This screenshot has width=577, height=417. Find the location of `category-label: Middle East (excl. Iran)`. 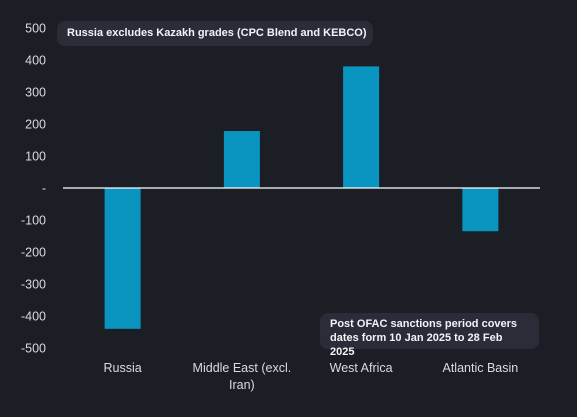

category-label: Middle East (excl. Iran) is located at coordinates (242, 376).